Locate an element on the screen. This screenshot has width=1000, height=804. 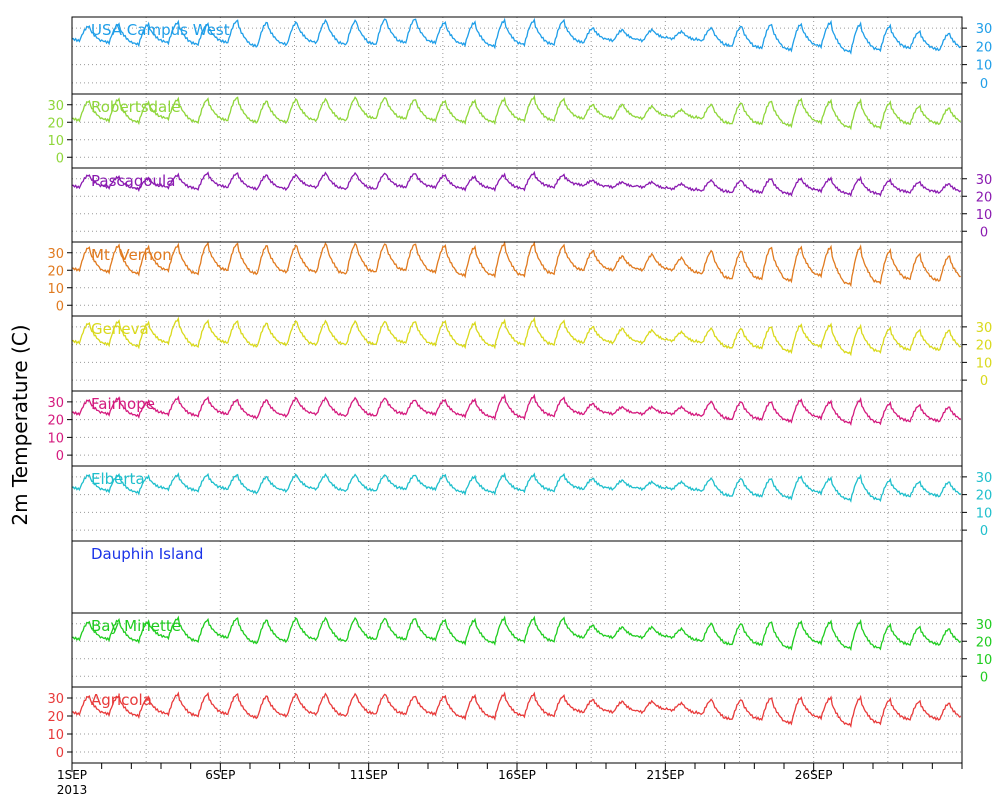
y-axis-label: 2m Temperature (C) is located at coordinates (20, 424).